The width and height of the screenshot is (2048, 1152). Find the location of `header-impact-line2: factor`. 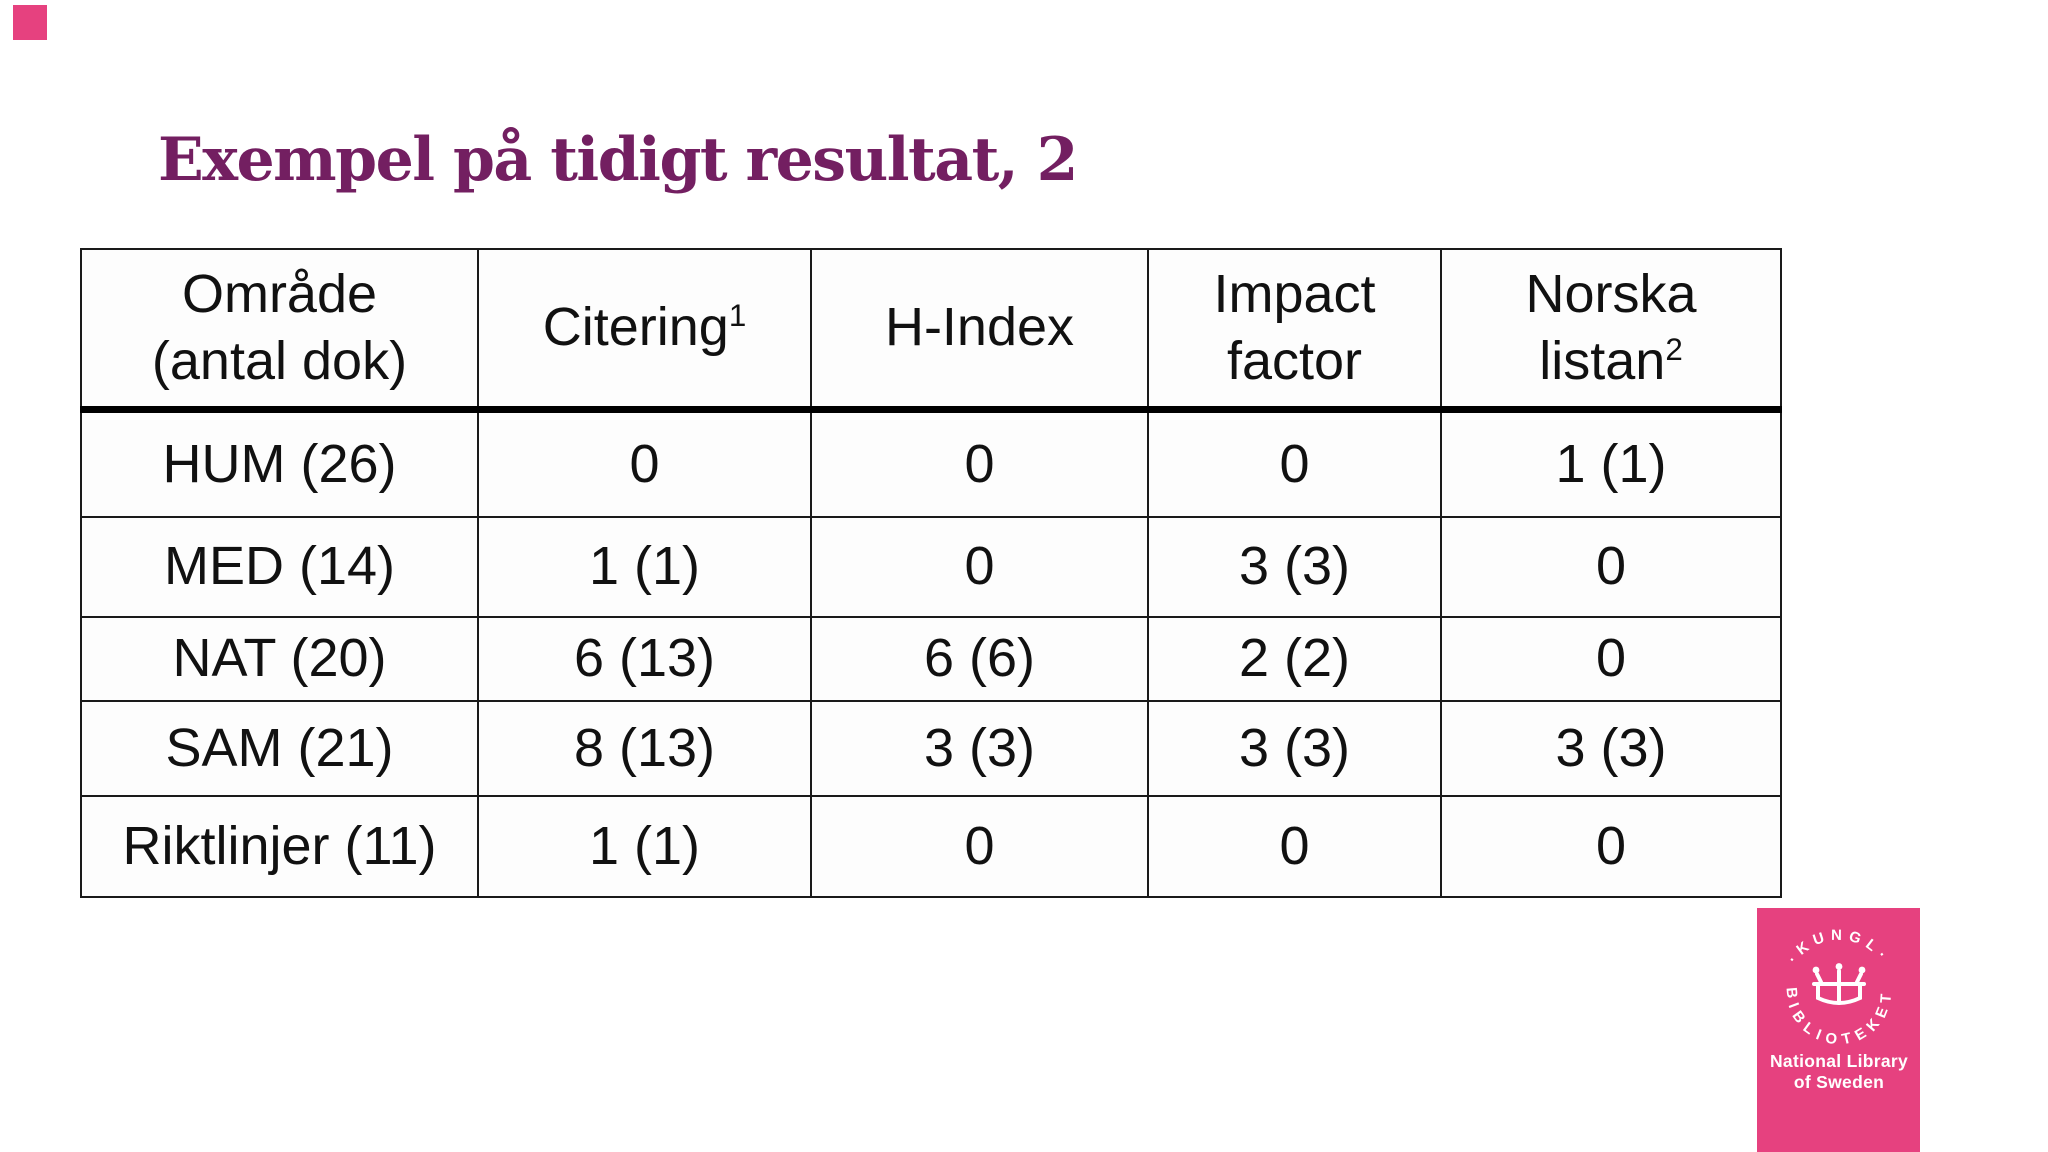

header-impact-line2: factor is located at coordinates (1294, 361).